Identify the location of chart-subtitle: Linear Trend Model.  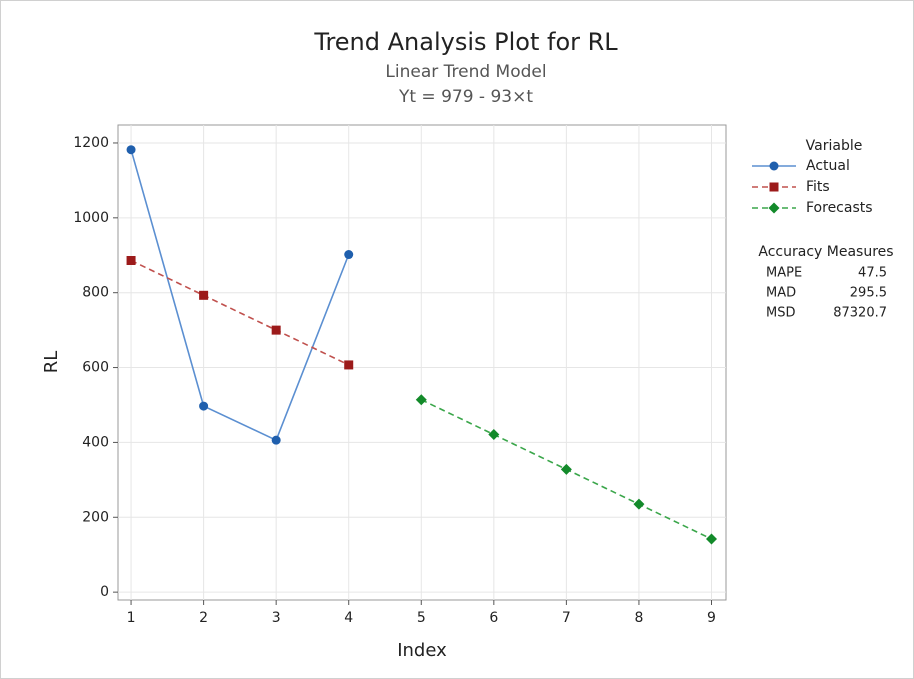
(465, 72).